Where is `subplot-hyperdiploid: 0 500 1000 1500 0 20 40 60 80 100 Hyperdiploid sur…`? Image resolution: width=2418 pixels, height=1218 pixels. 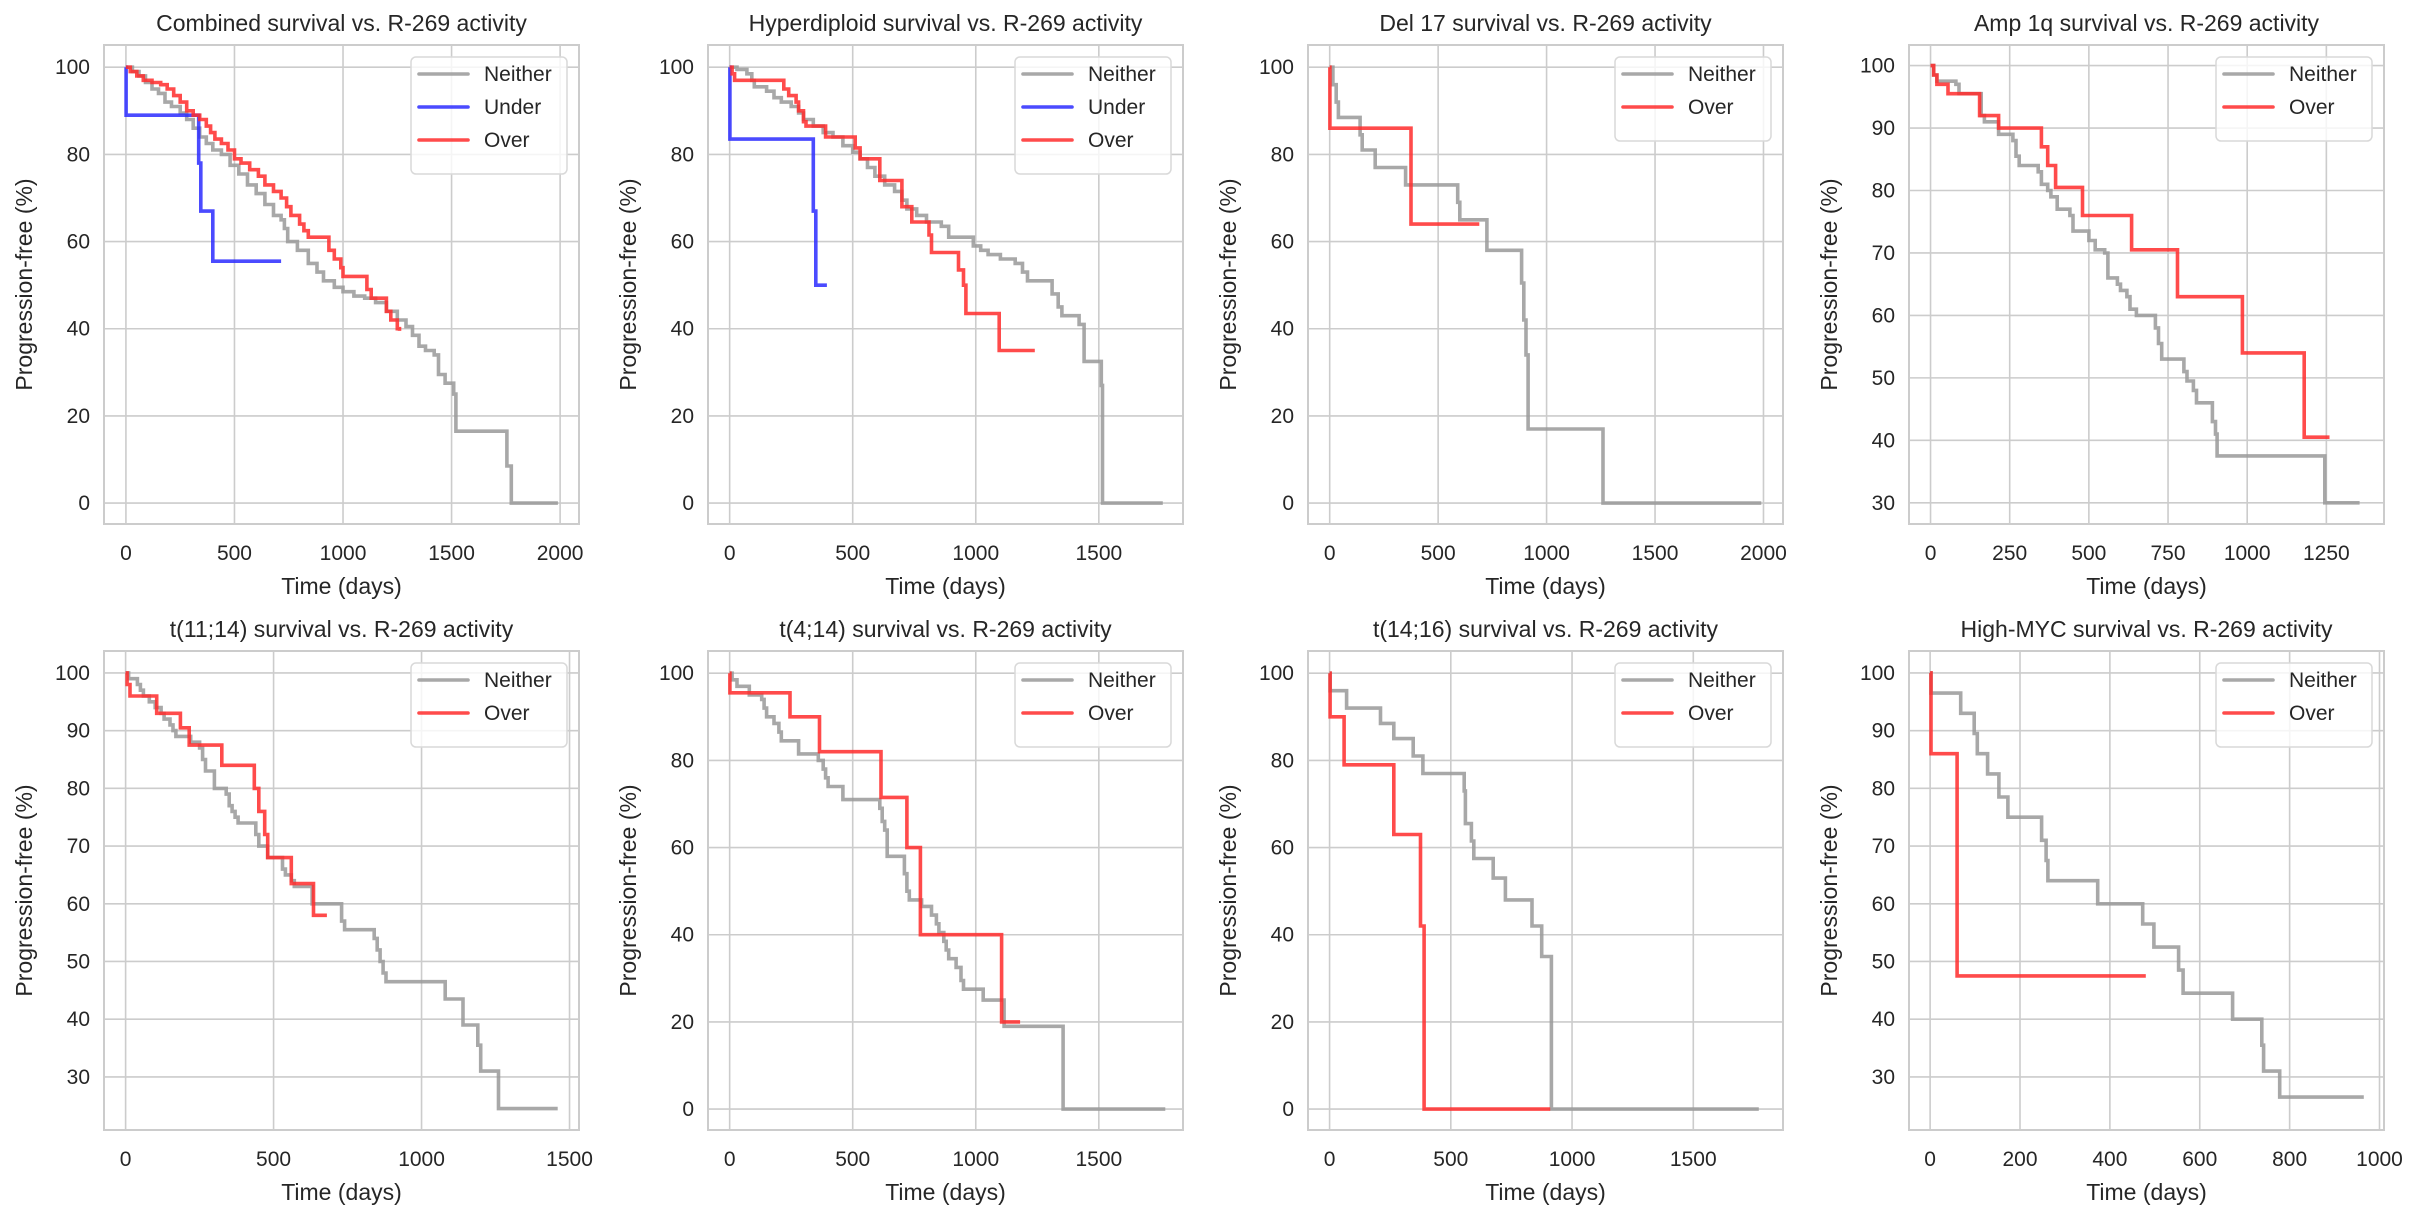
subplot-hyperdiploid: 0 500 1000 1500 0 20 40 60 80 100 Hyperdiploid sur… is located at coordinates (899, 304).